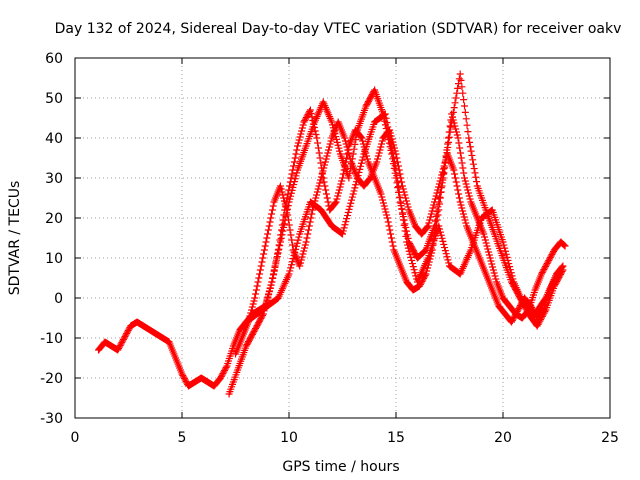 This screenshot has width=640, height=480. Describe the element at coordinates (54, 139) in the screenshot. I see `y-tick-label: 40` at that location.